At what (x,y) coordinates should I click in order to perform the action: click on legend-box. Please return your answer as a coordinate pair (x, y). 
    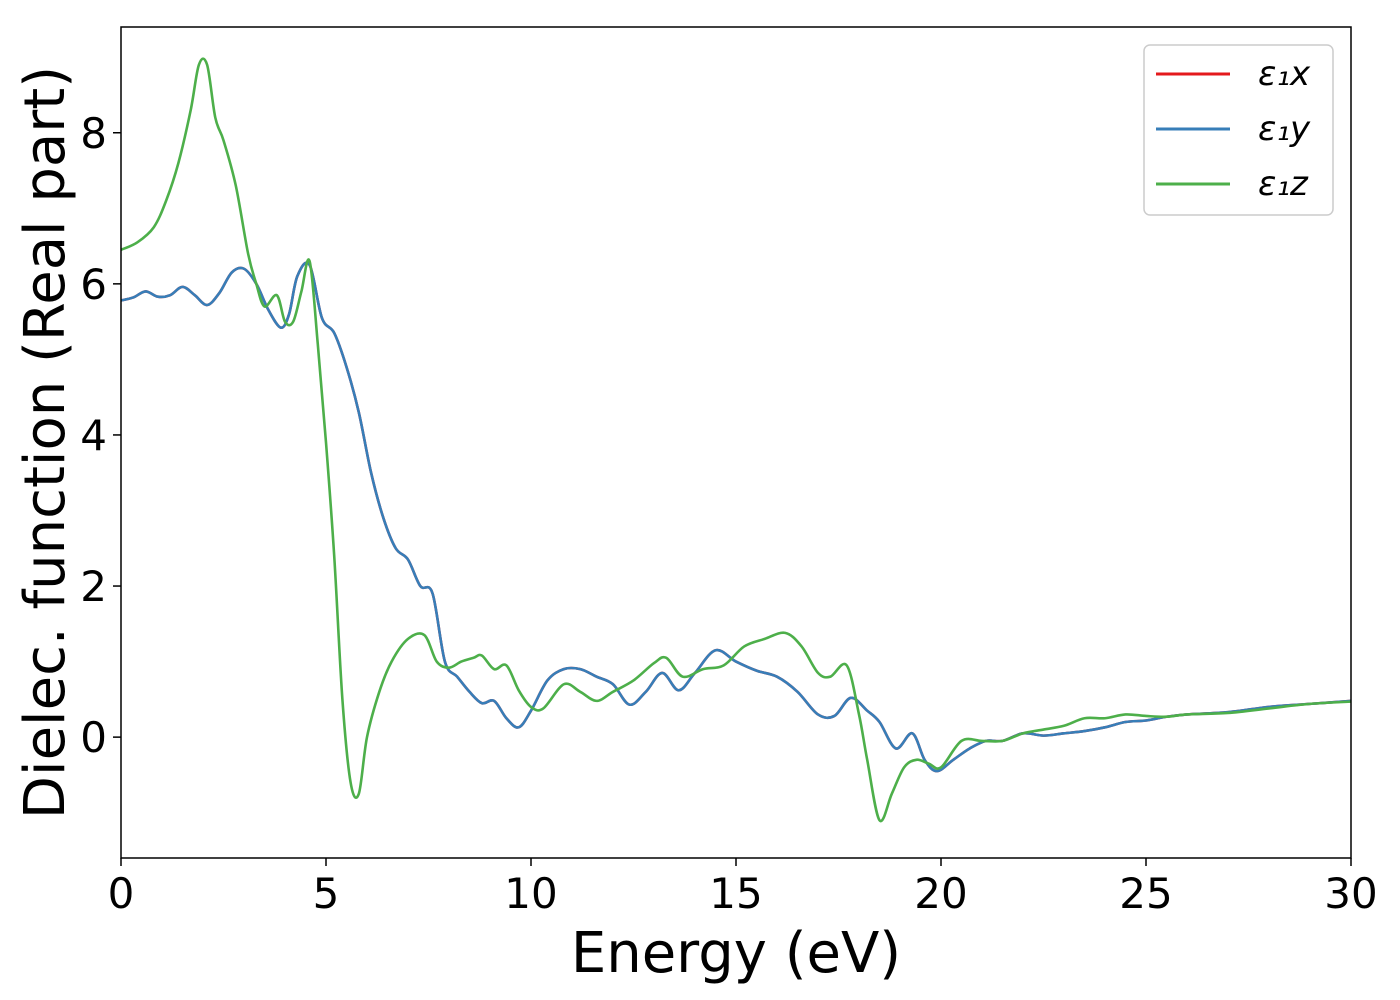
    Looking at the image, I should click on (1238, 130).